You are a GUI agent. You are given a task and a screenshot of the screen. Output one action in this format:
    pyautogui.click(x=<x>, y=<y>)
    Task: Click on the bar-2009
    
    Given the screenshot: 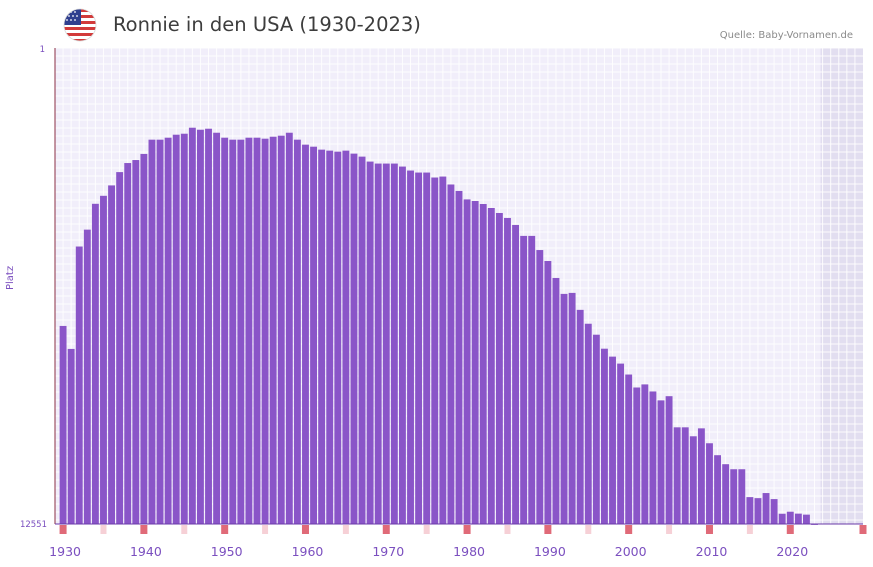 What is the action you would take?
    pyautogui.click(x=701, y=476)
    